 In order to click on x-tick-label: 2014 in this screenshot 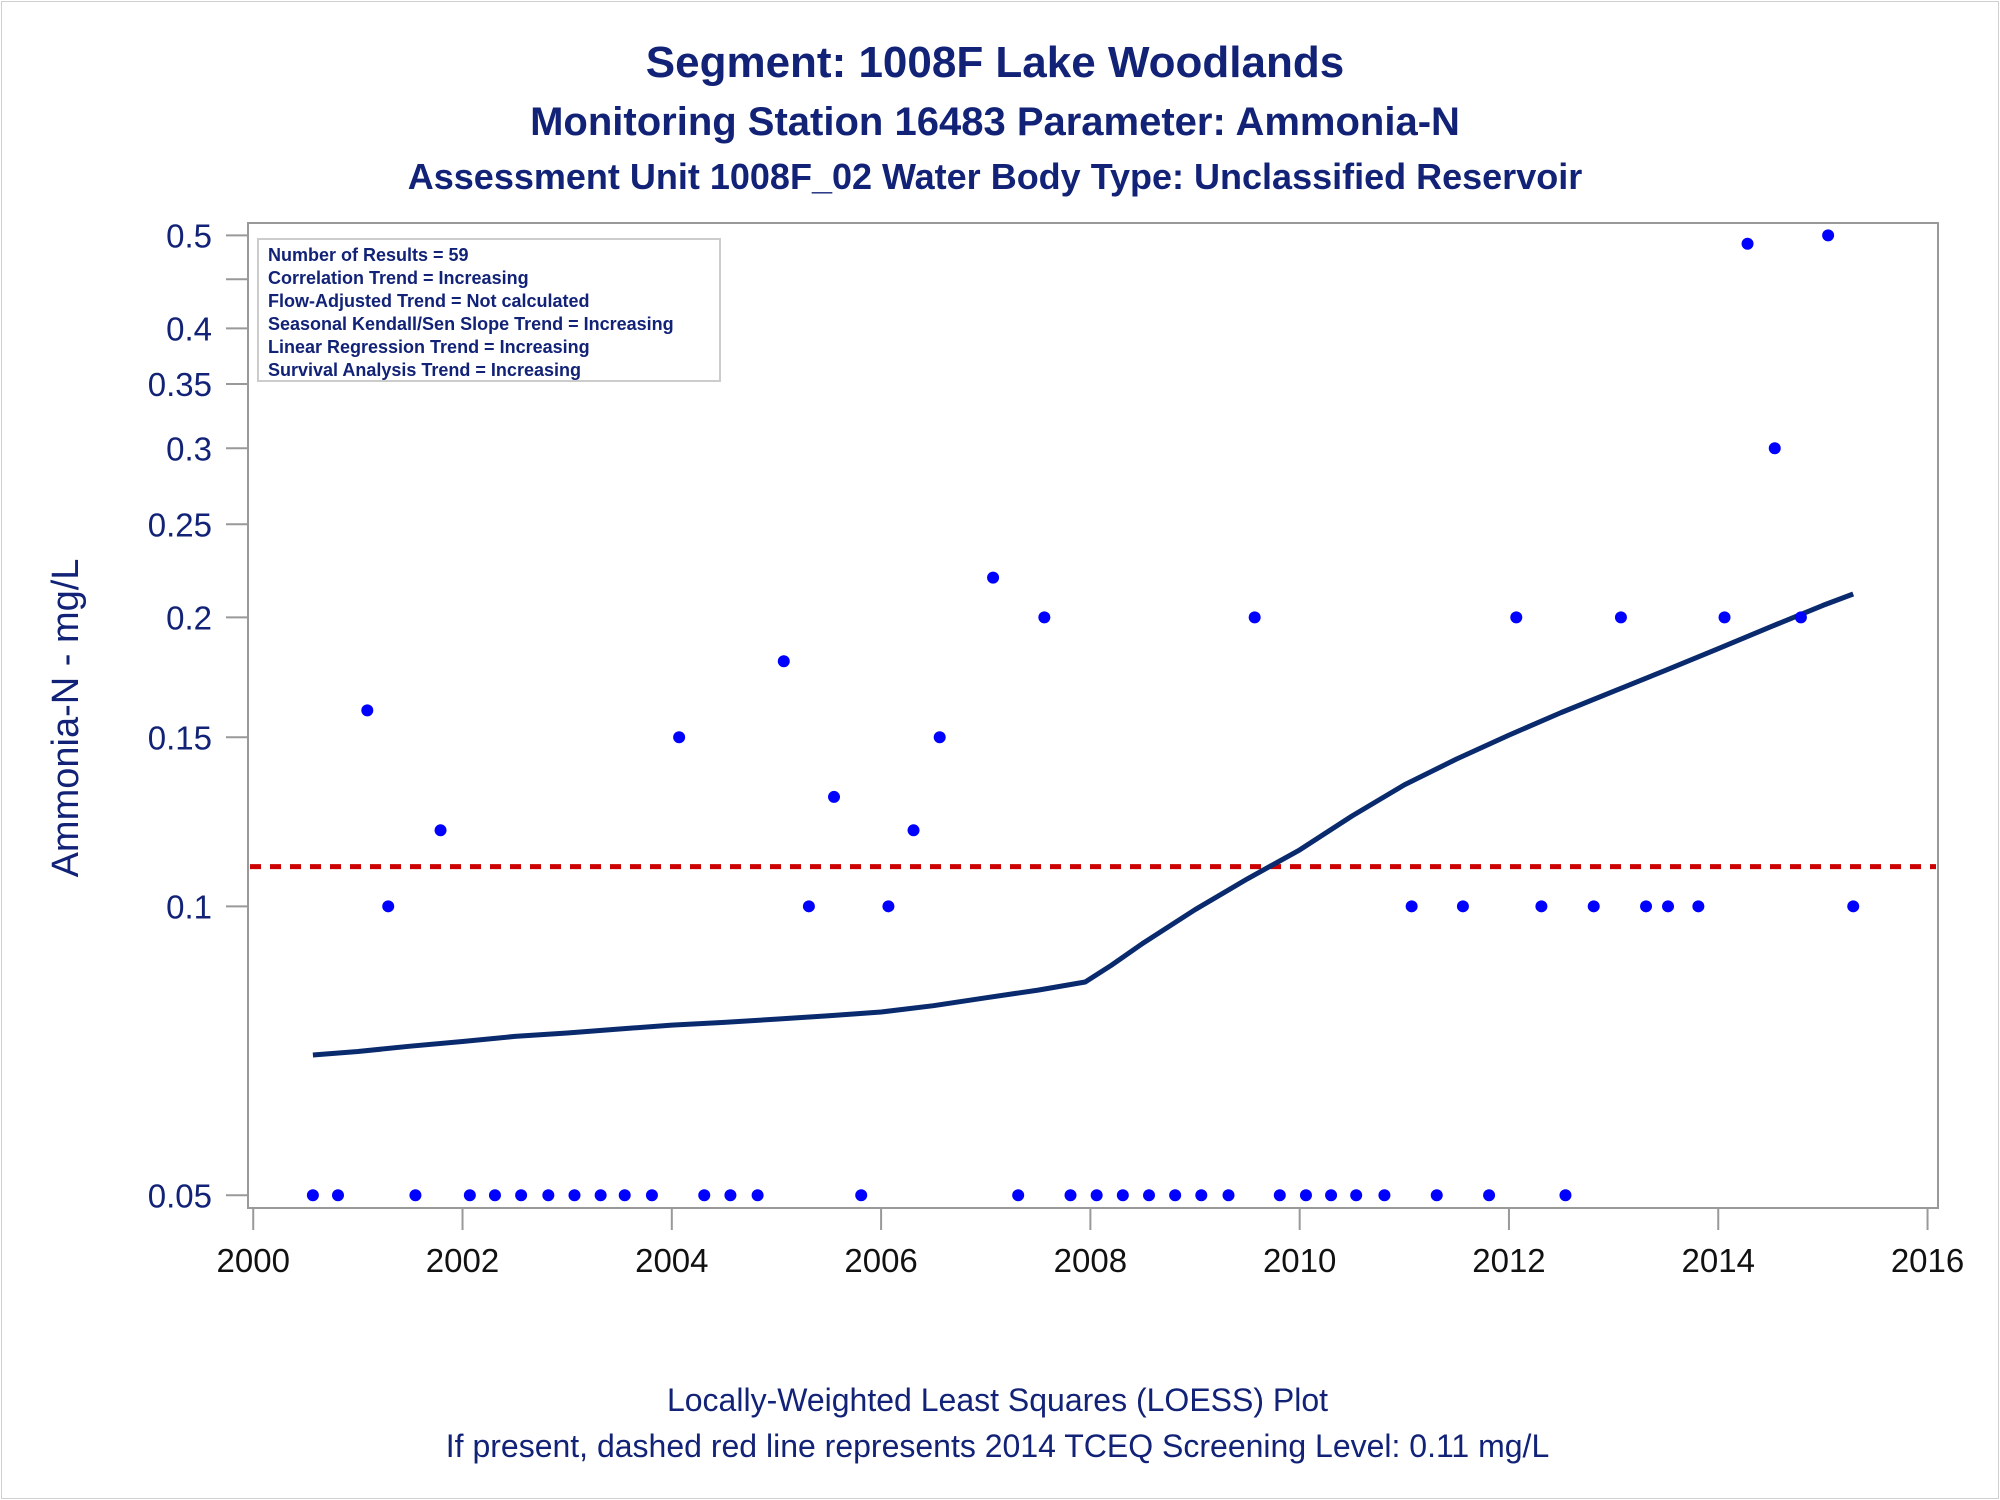, I will do `click(1718, 1260)`.